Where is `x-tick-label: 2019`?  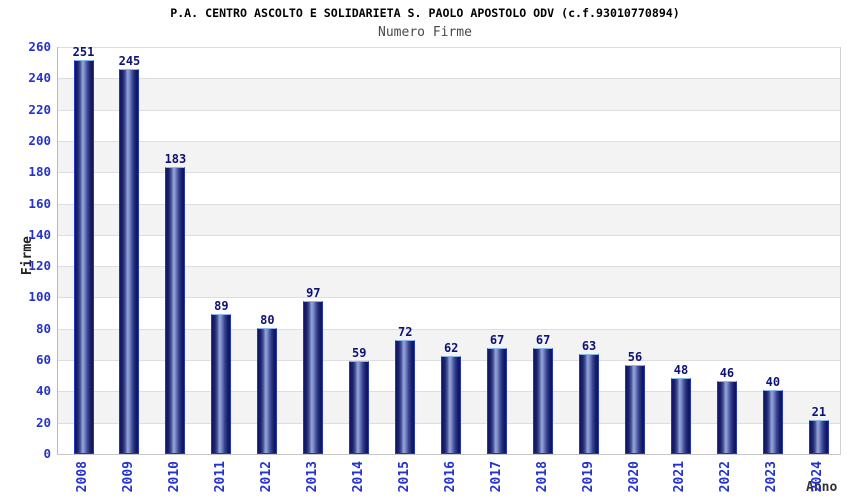
x-tick-label: 2019 is located at coordinates (588, 477).